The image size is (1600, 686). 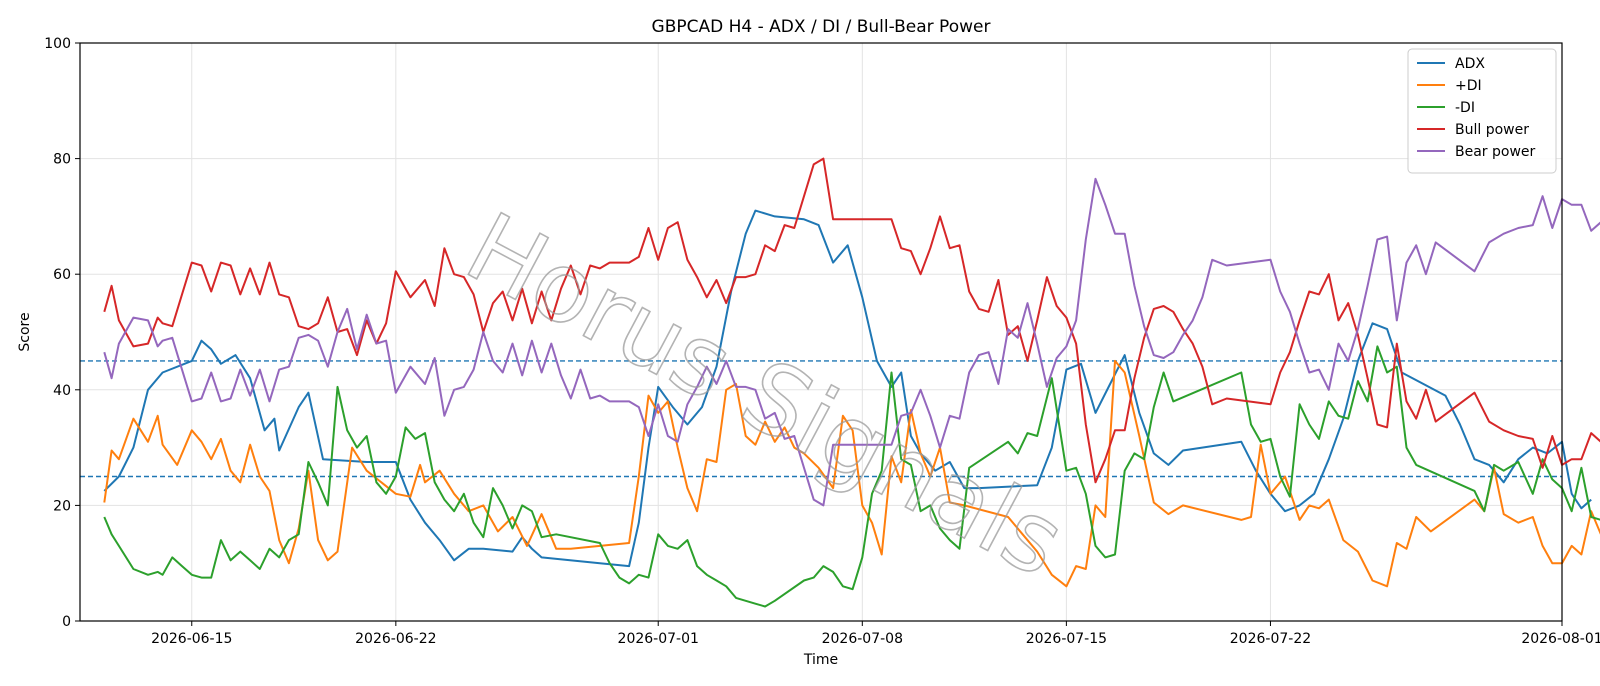 I want to click on legend-box, so click(x=1482, y=111).